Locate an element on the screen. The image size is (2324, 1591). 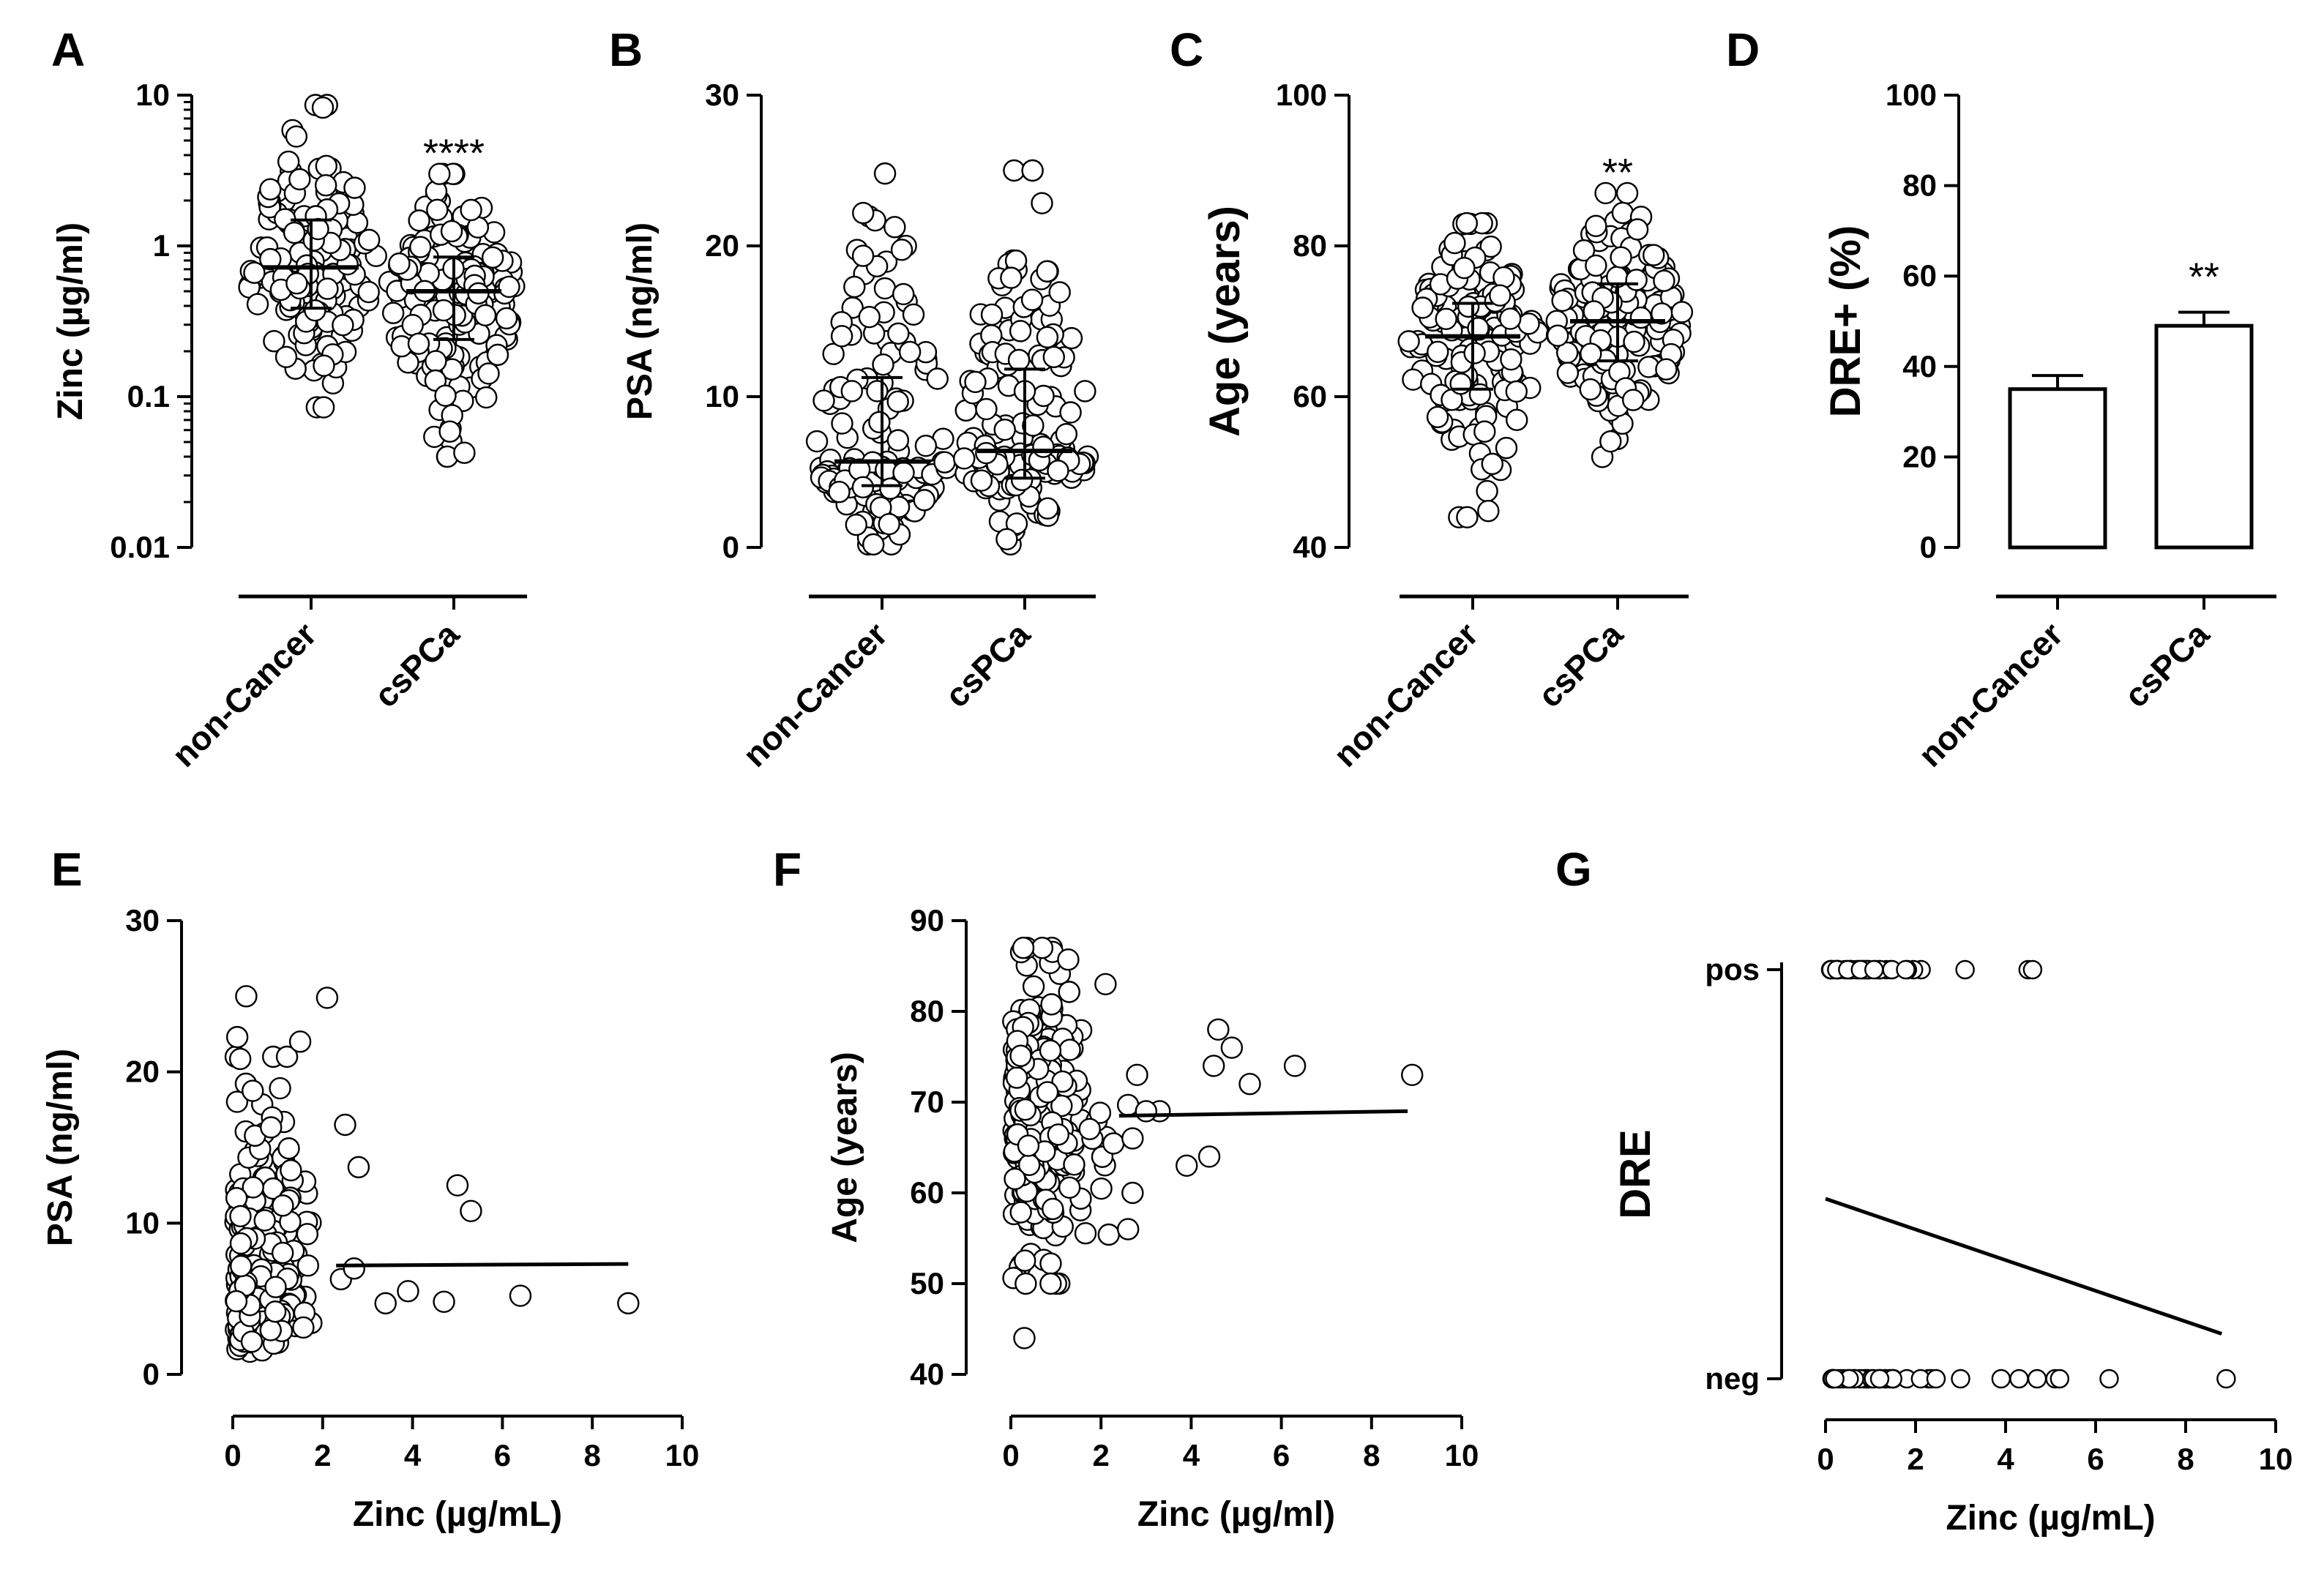
panel-d-y-tick-label: 60 is located at coordinates (1919, 275).